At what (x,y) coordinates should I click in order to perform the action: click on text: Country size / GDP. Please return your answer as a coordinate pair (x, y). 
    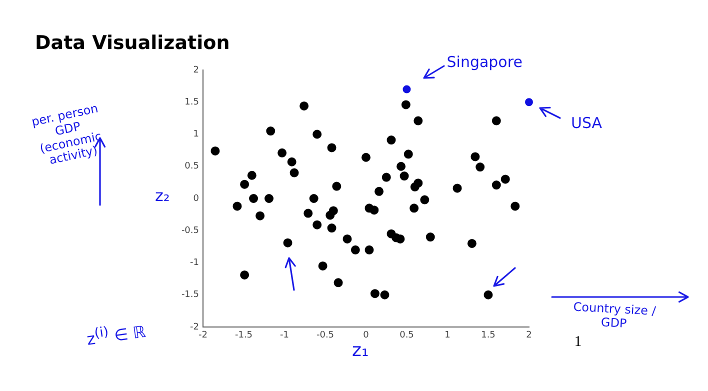
    Looking at the image, I should click on (615, 316).